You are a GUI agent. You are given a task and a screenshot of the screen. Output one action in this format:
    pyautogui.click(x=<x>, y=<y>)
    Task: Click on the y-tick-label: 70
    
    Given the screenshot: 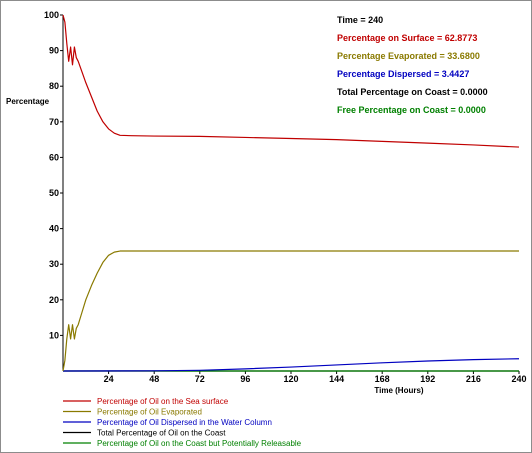 What is the action you would take?
    pyautogui.click(x=54, y=122)
    